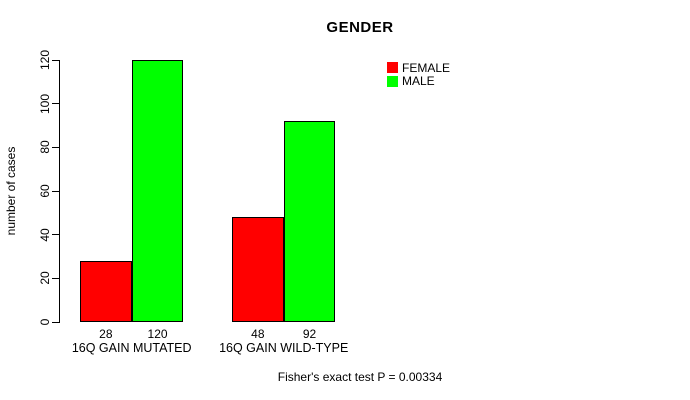  What do you see at coordinates (360, 27) in the screenshot?
I see `chart-title: GENDER` at bounding box center [360, 27].